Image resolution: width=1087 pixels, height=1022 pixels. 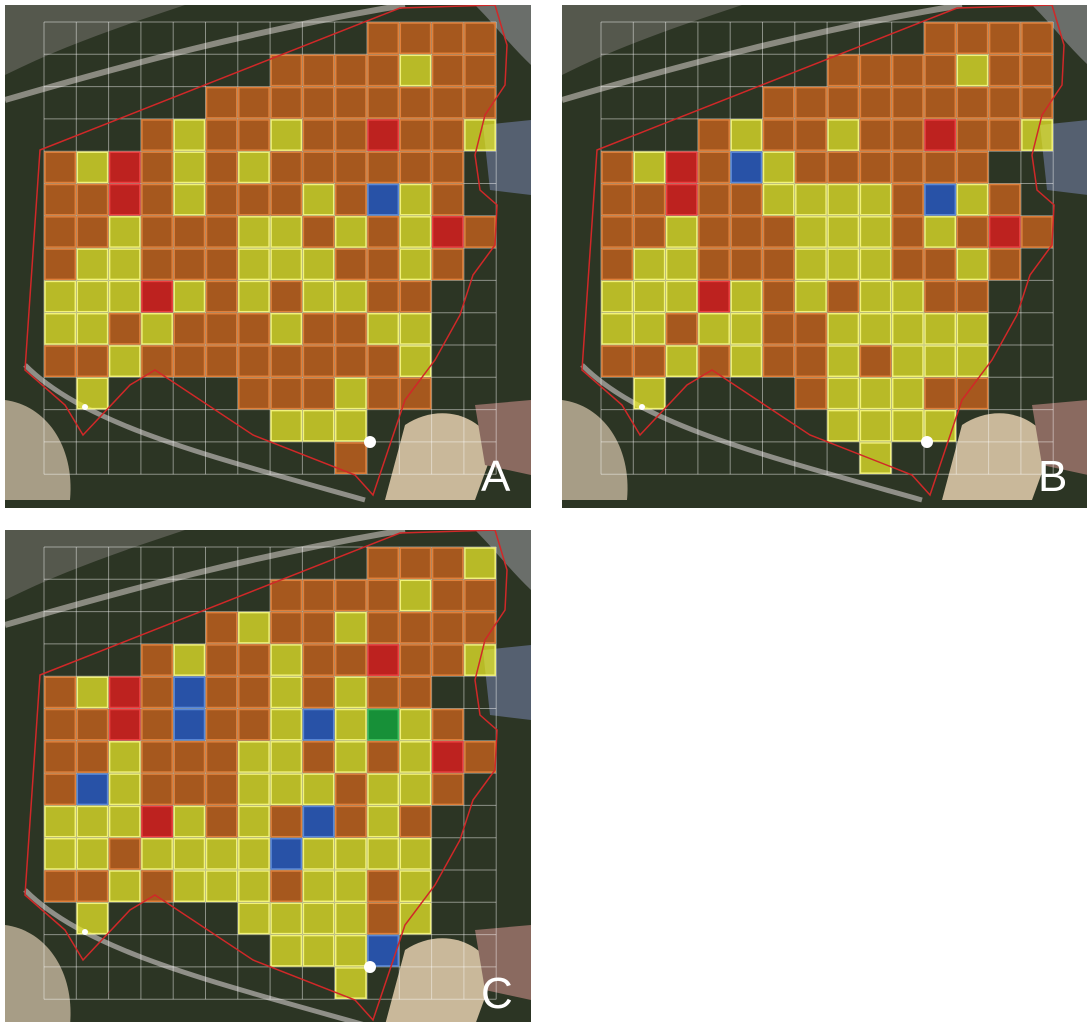 What do you see at coordinates (503, 560) in the screenshot?
I see `river` at bounding box center [503, 560].